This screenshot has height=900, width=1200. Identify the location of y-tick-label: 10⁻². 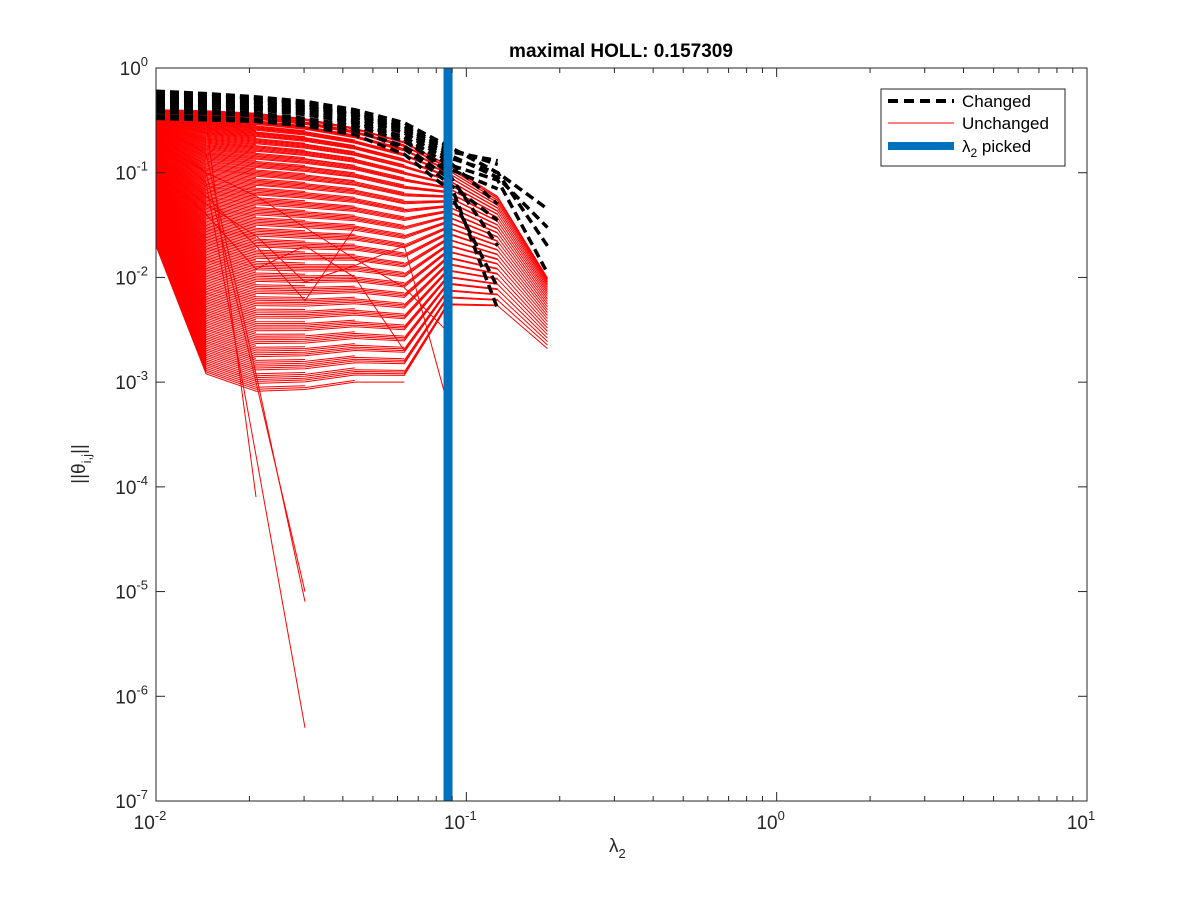
(131, 276).